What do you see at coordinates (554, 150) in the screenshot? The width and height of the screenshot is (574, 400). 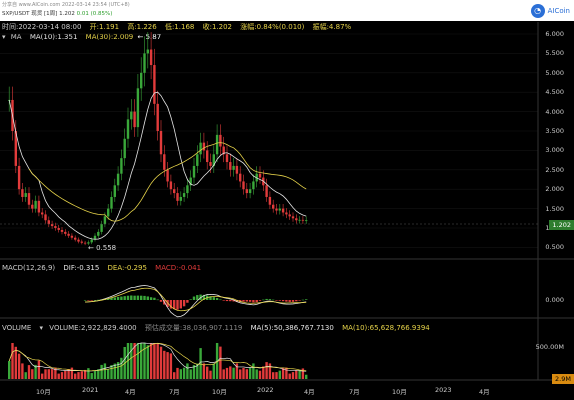 I see `price-axis-label: 3.000` at bounding box center [554, 150].